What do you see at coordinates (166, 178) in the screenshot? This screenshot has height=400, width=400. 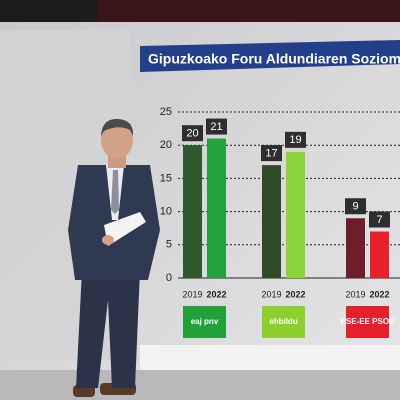 I see `y-tick-label: 15` at bounding box center [166, 178].